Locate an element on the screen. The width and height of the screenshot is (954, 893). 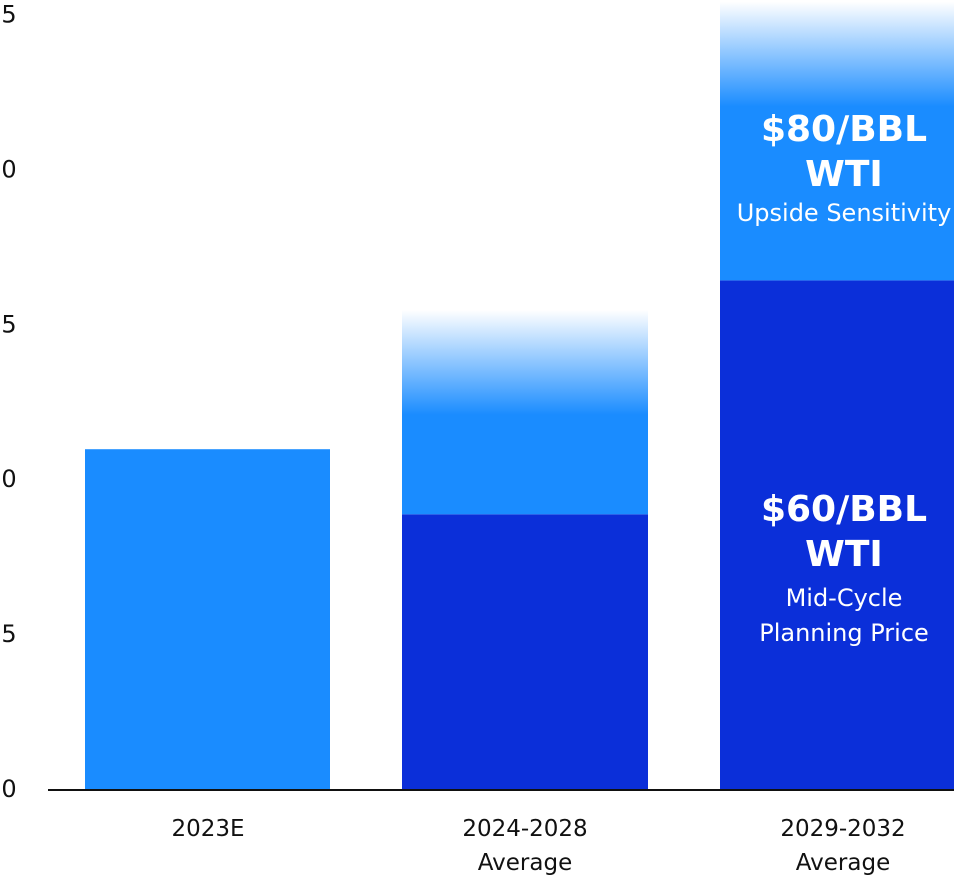
annotation: $80/BBL is located at coordinates (844, 129).